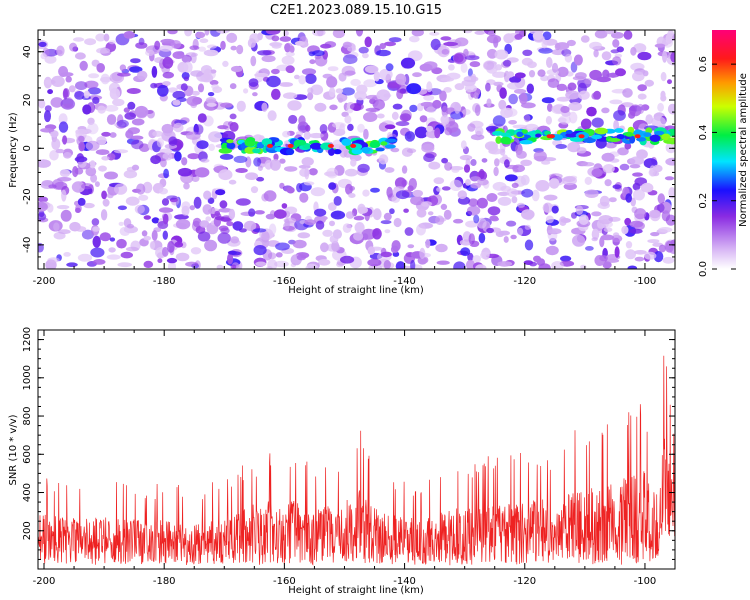 The width and height of the screenshot is (750, 600). I want to click on spectrogram-x-axis-label: Height of straight line (km), so click(356, 290).